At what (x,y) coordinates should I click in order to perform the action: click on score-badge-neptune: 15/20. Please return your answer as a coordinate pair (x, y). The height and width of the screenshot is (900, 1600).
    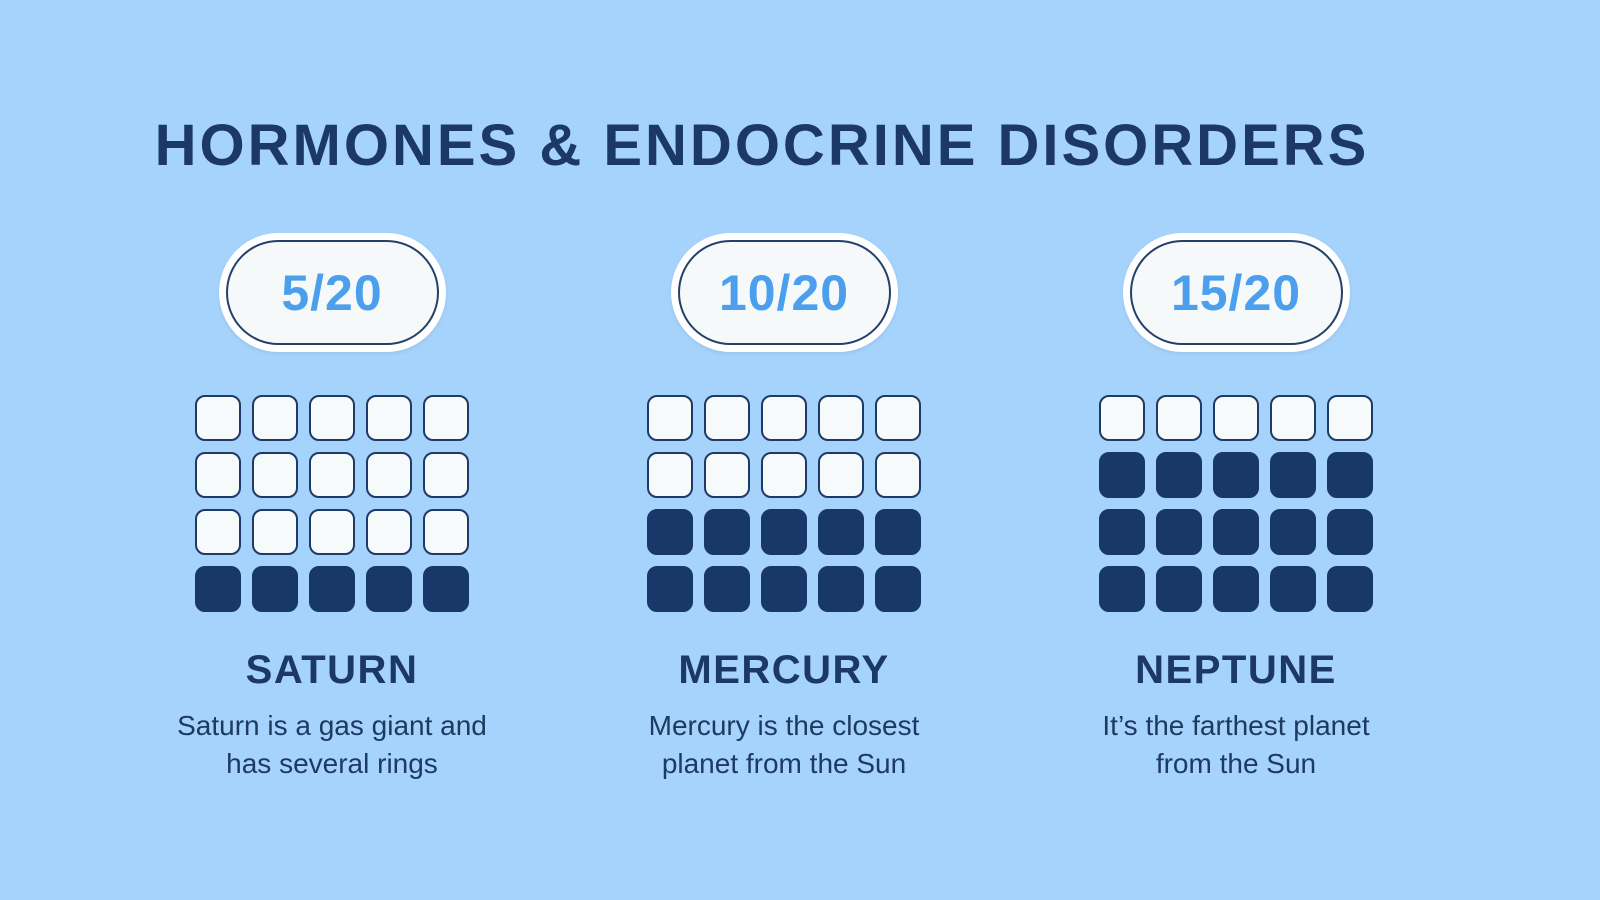
    Looking at the image, I should click on (1236, 292).